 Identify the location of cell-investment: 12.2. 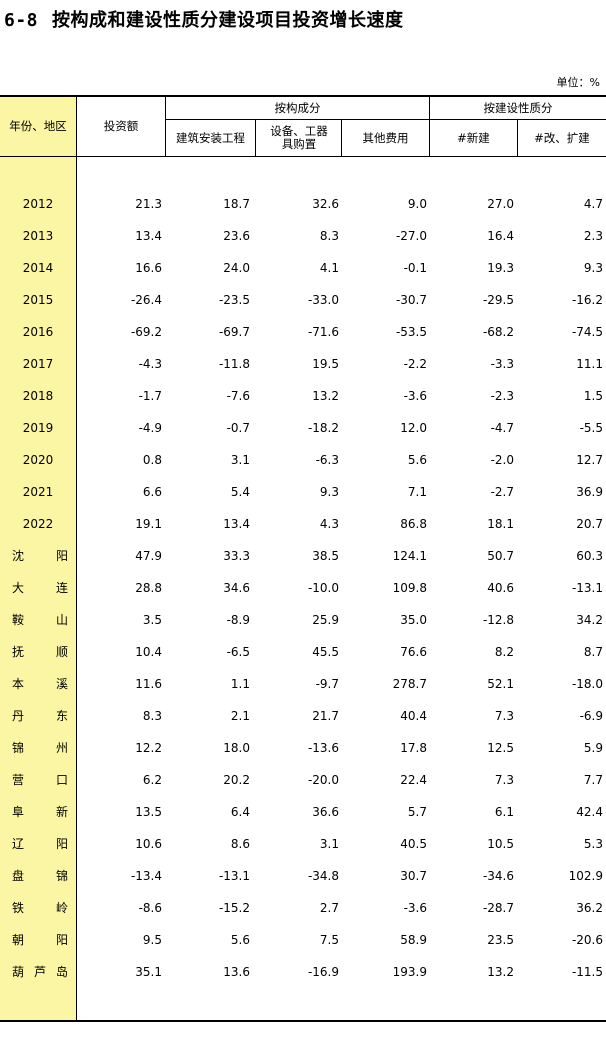
(148, 748).